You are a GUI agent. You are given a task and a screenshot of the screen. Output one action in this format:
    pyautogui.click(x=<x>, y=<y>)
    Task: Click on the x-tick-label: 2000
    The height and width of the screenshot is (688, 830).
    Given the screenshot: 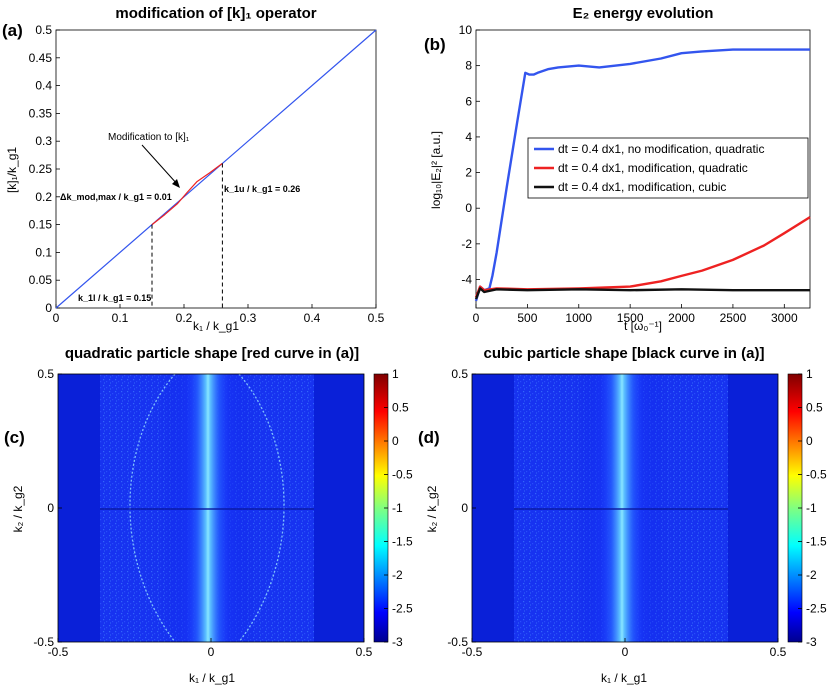 What is the action you would take?
    pyautogui.click(x=681, y=318)
    